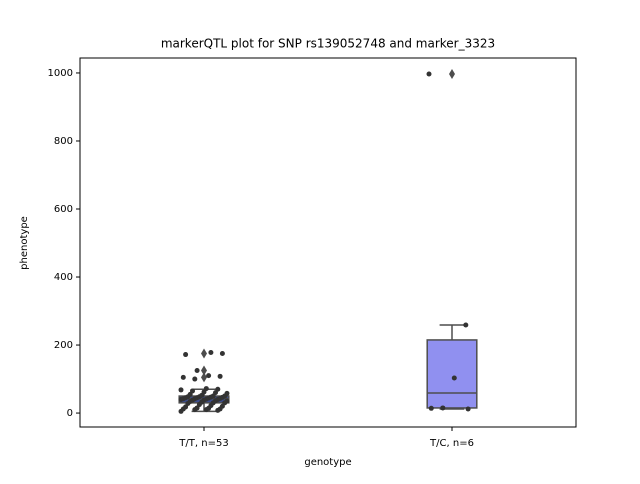 This screenshot has height=484, width=640. Describe the element at coordinates (452, 374) in the screenshot. I see `box` at that location.